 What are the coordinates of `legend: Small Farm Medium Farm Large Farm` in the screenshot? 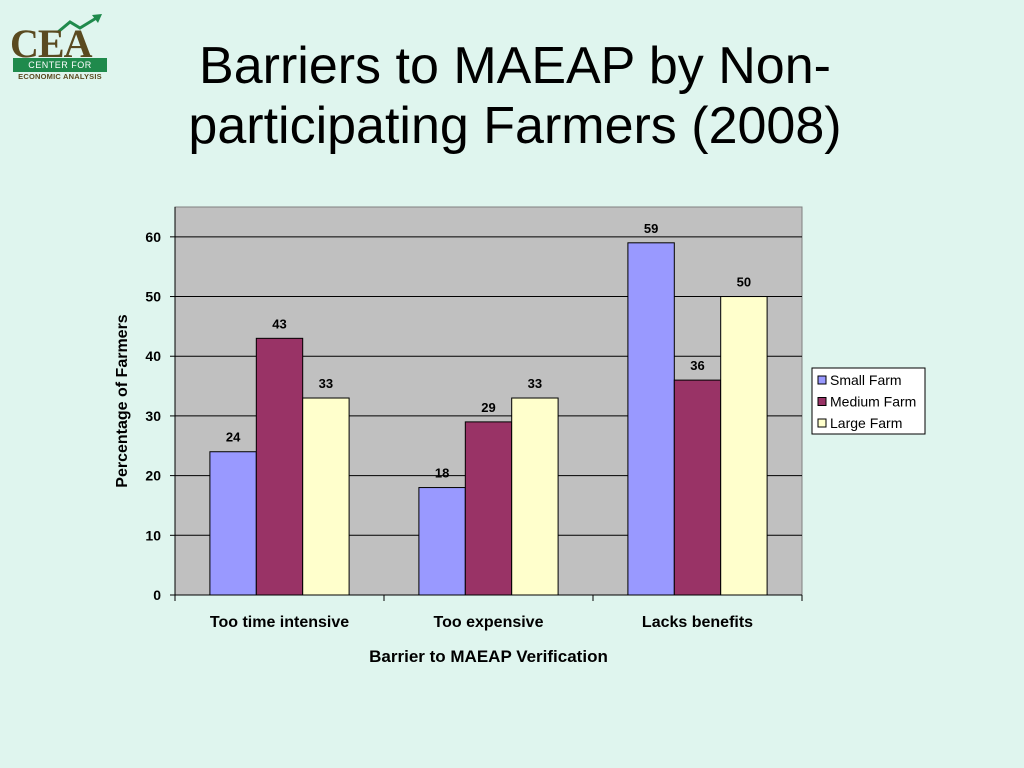 It's located at (868, 401).